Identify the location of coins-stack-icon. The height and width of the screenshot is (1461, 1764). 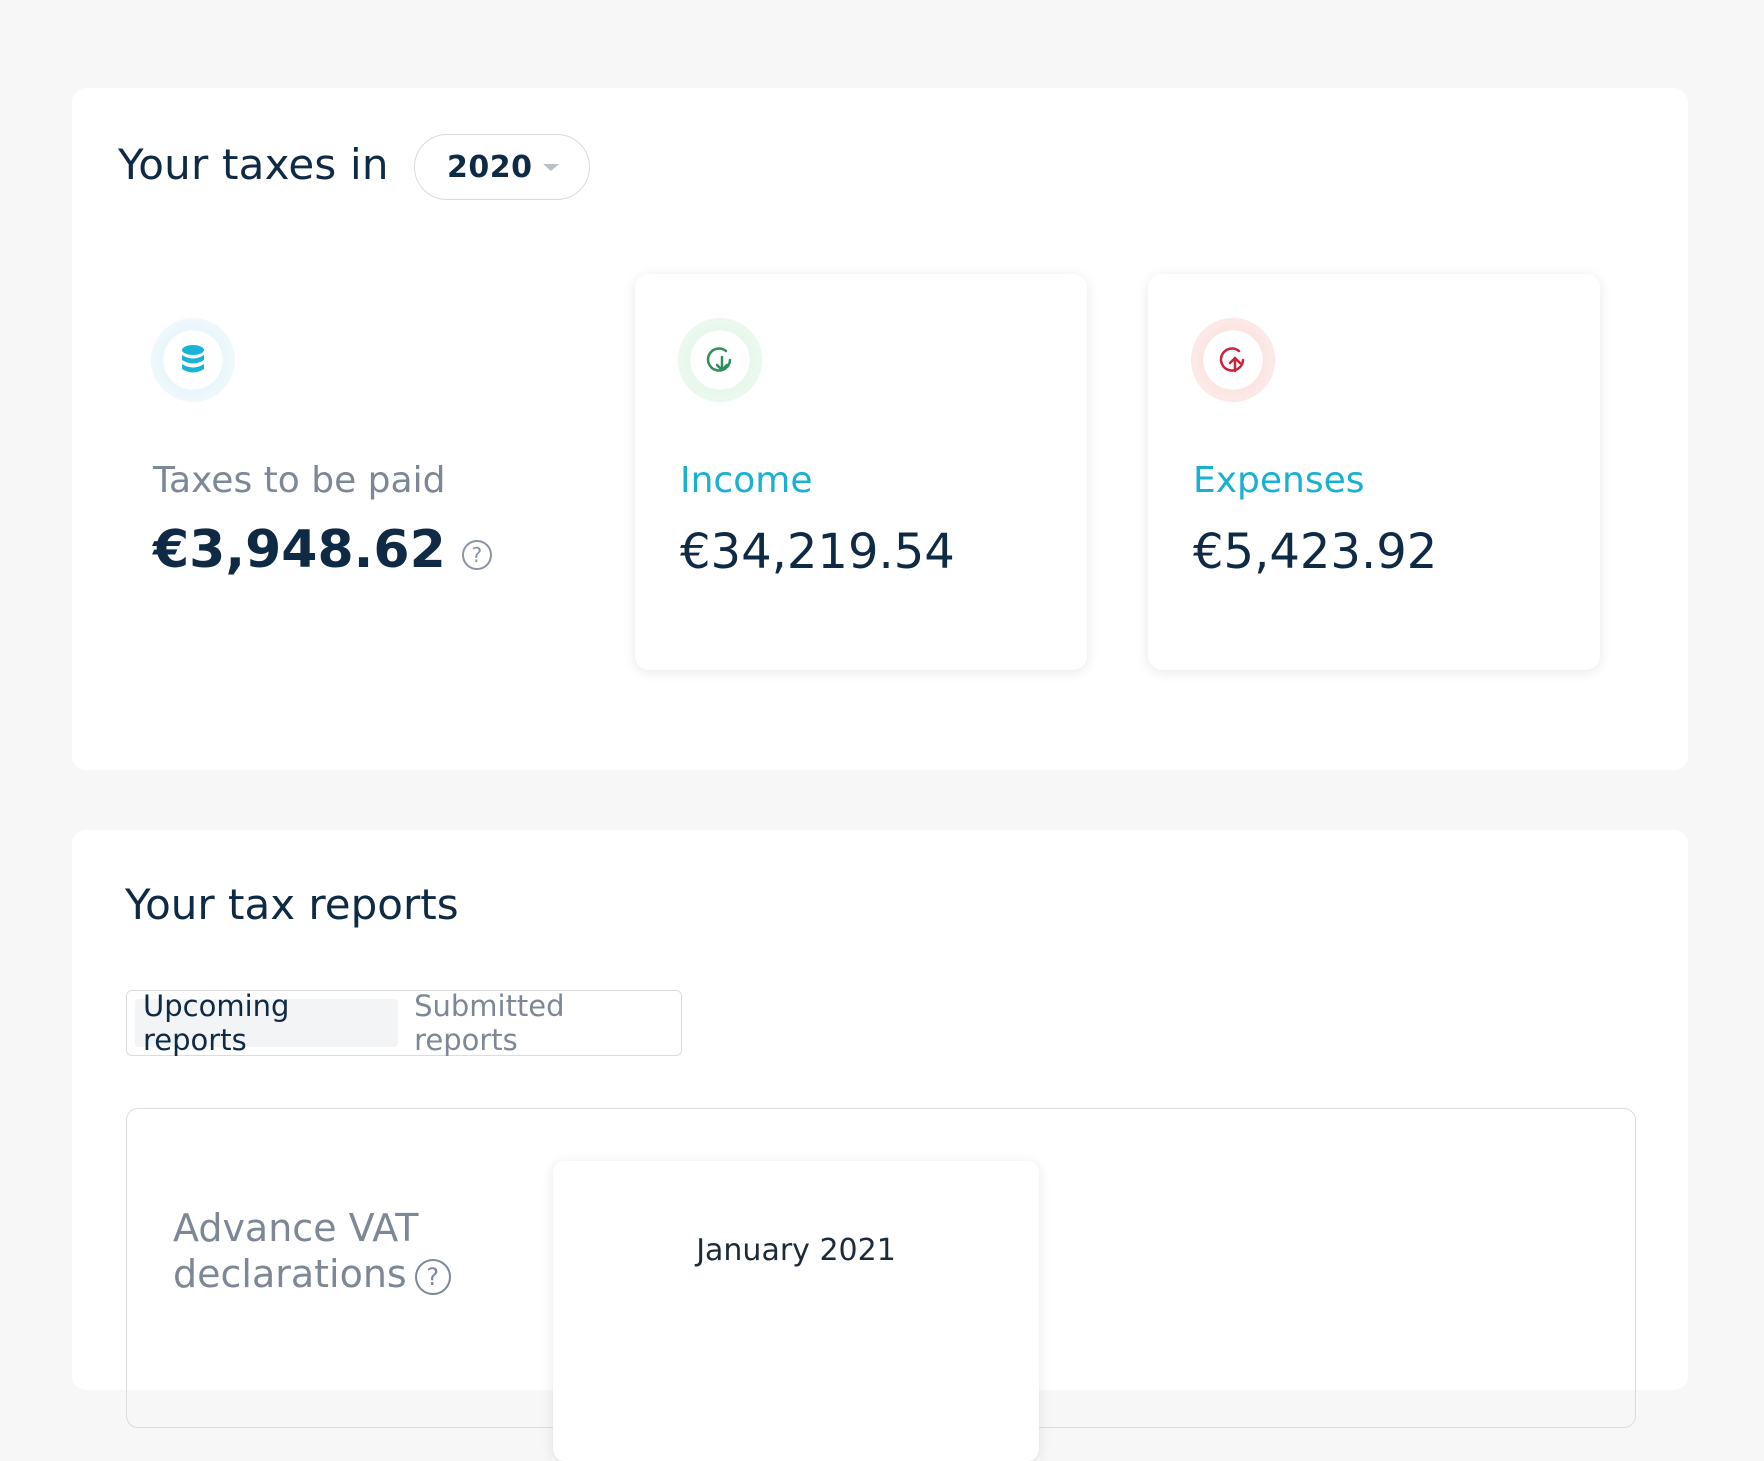
(193, 360).